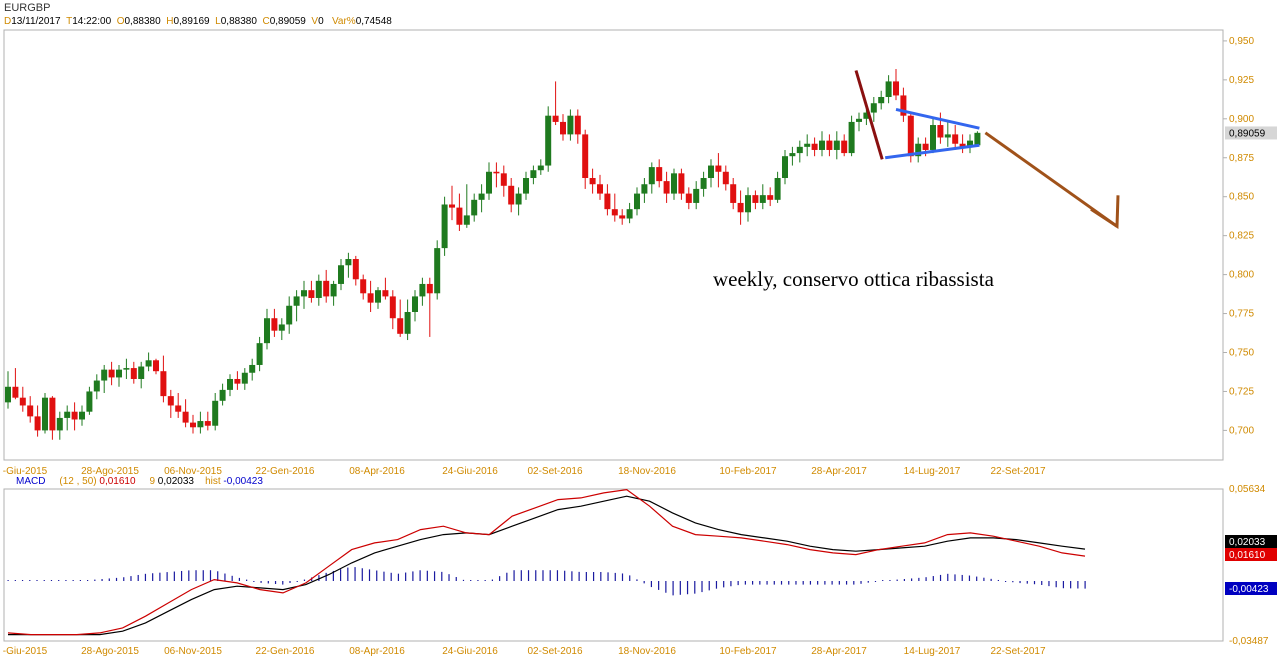 Image resolution: width=1278 pixels, height=668 pixels. Describe the element at coordinates (1247, 133) in the screenshot. I see `last-price-label: 0,89059` at that location.